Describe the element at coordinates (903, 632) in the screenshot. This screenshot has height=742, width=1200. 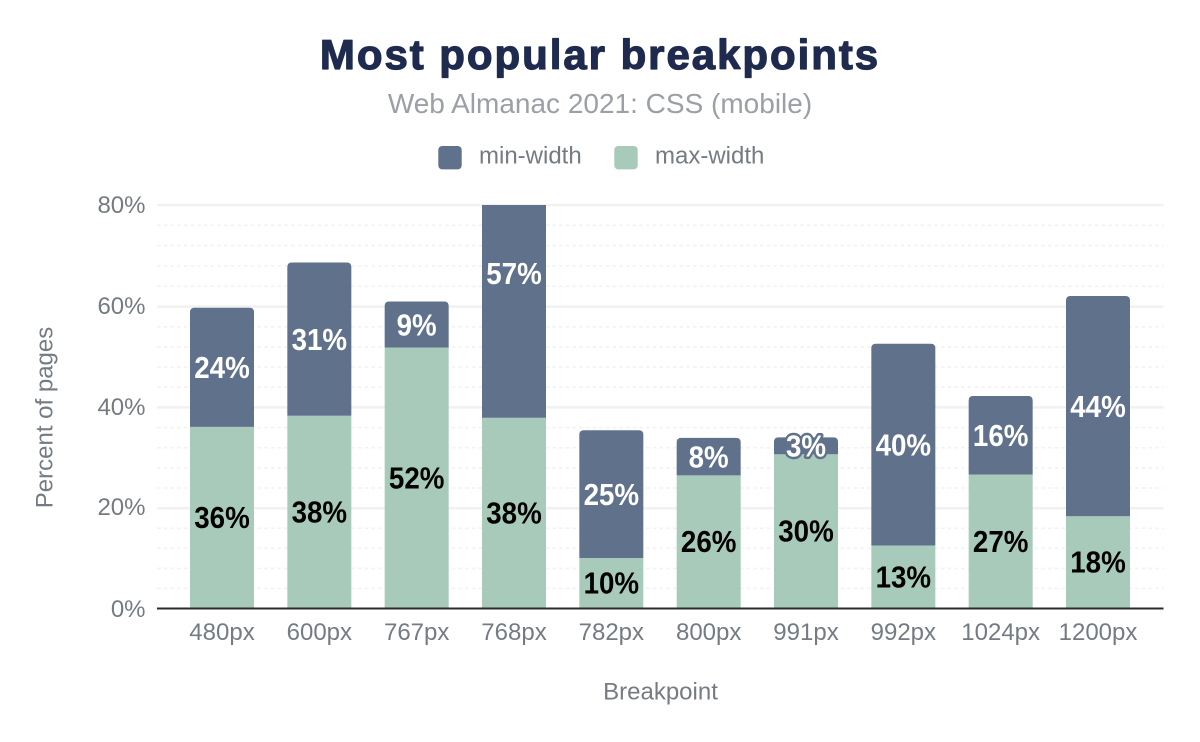
I see `svg-text: 992px` at that location.